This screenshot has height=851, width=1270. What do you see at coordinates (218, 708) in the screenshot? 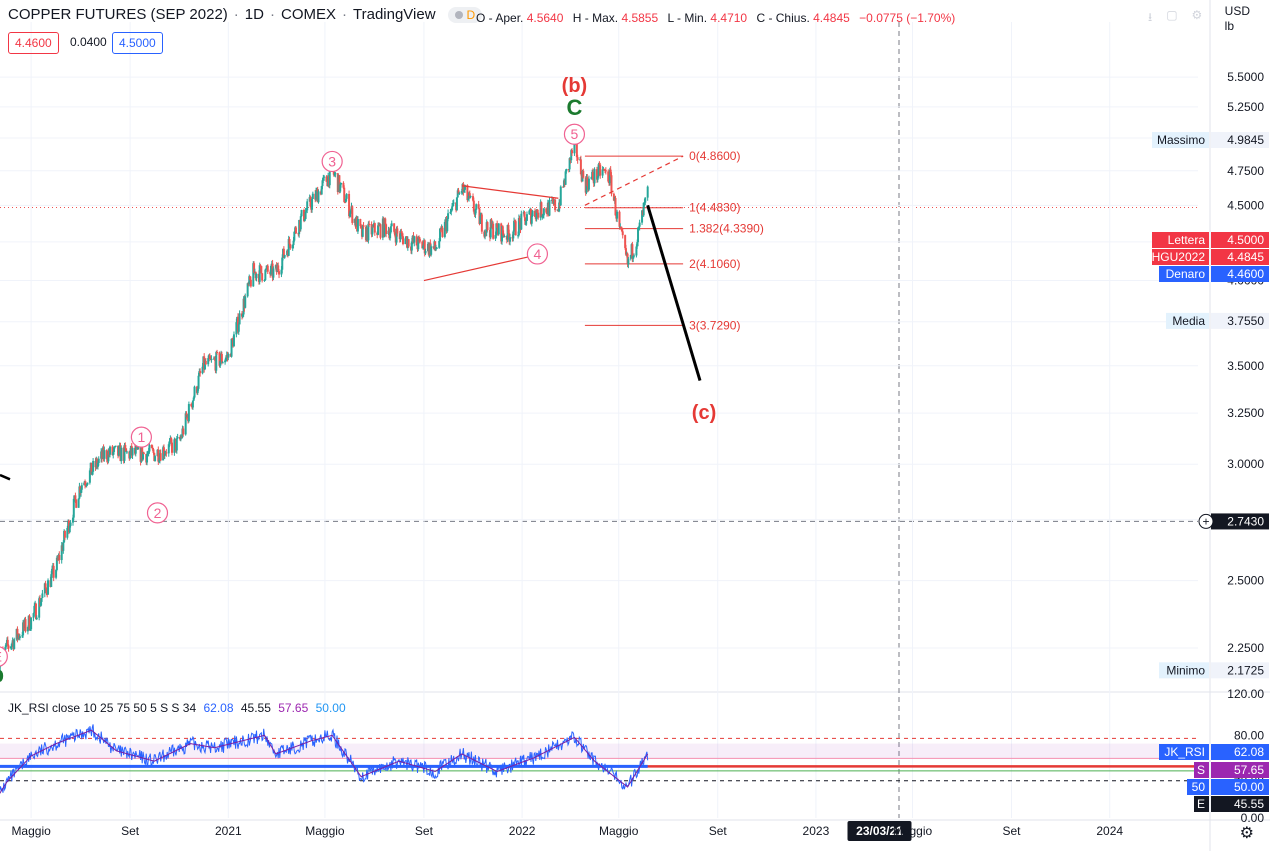
I see `rsi-value-1: 62.08` at bounding box center [218, 708].